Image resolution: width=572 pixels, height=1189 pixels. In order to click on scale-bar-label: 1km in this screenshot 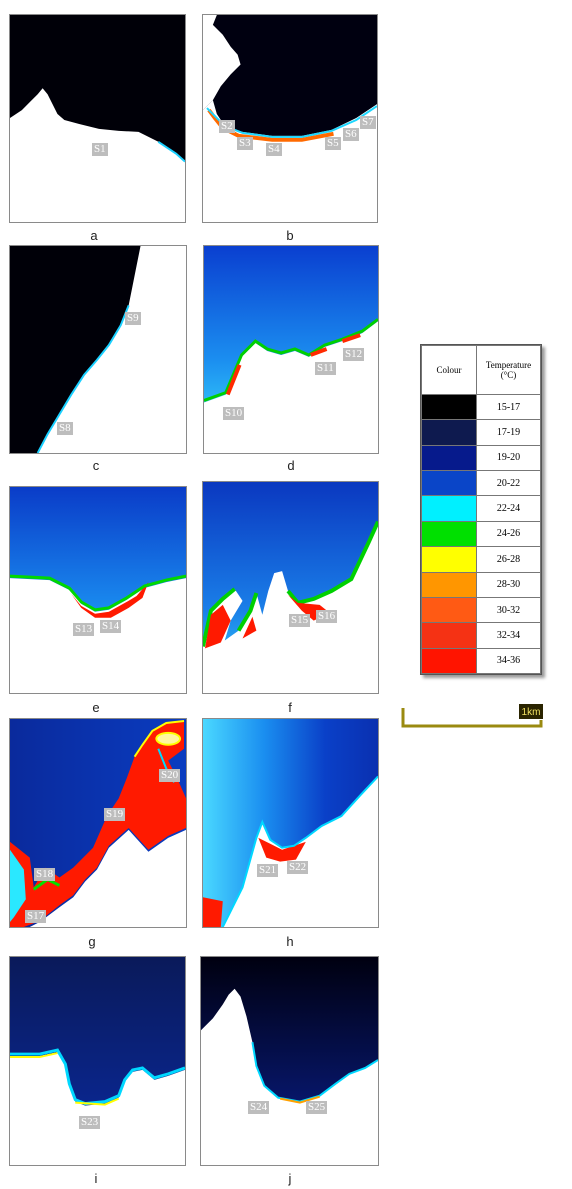, I will do `click(531, 712)`.